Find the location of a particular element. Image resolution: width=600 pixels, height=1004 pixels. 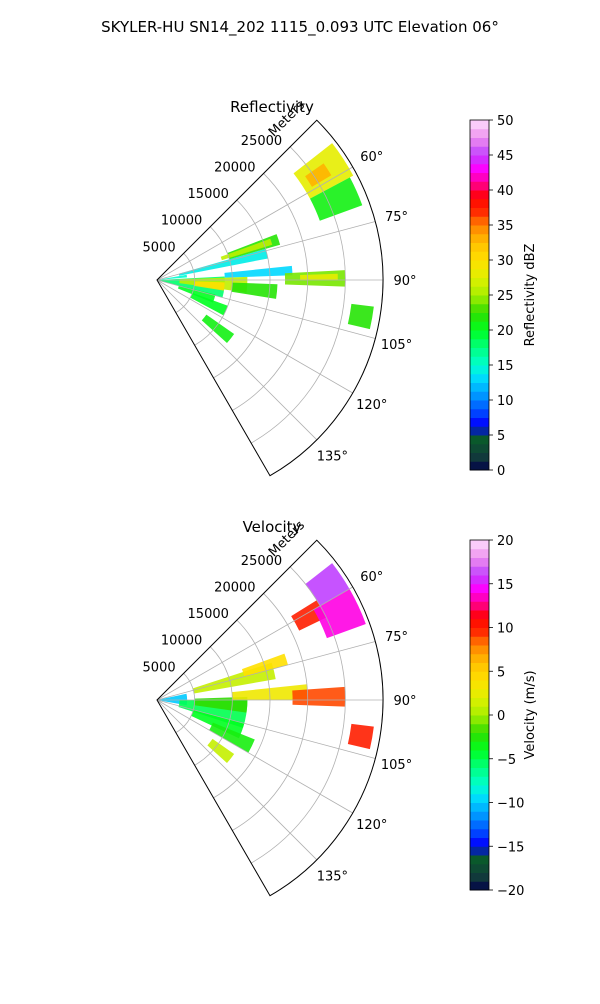

colorbar-tick-label: −20 is located at coordinates (510, 891).